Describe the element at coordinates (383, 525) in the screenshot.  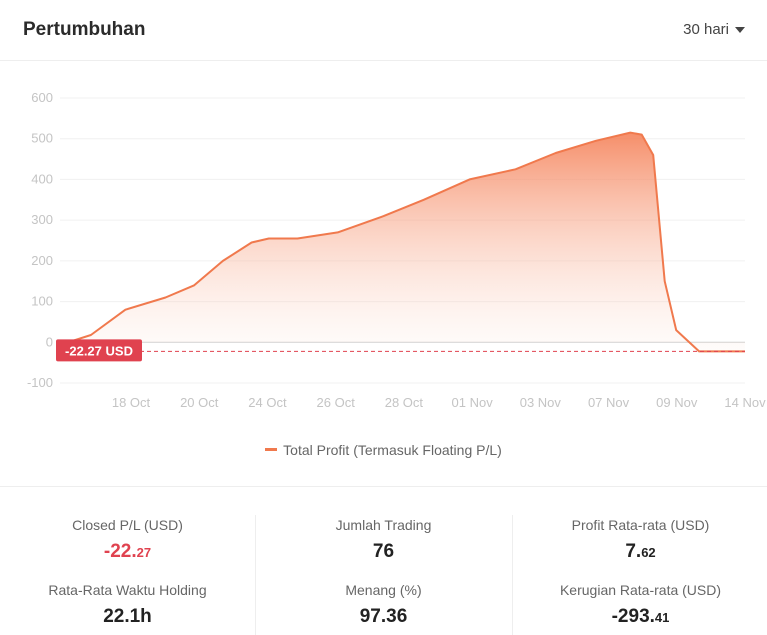
I see `stat-label: Jumlah Trading` at that location.